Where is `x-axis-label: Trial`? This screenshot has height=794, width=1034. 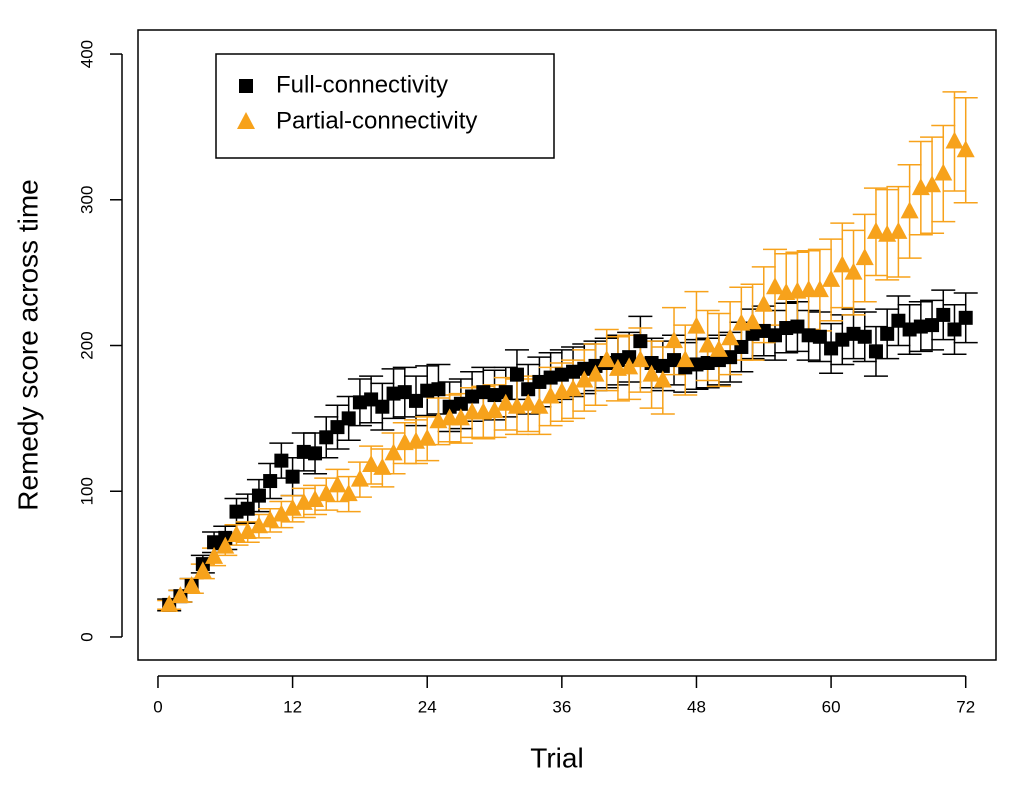
x-axis-label: Trial is located at coordinates (556, 757).